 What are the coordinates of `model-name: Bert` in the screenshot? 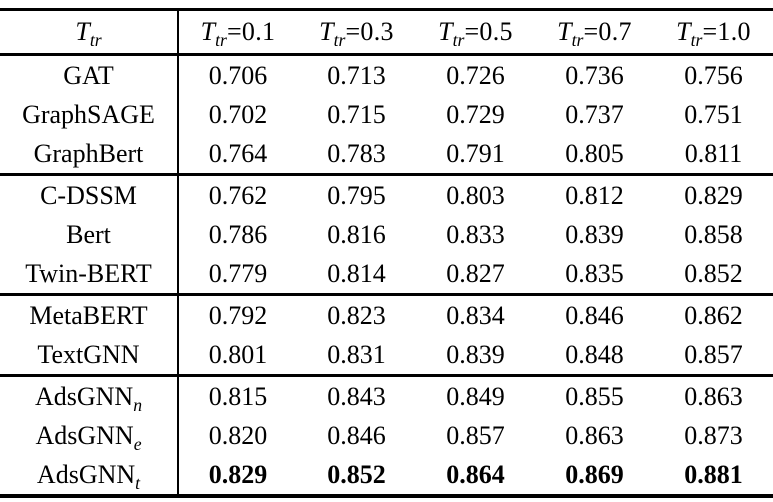 It's located at (88, 234).